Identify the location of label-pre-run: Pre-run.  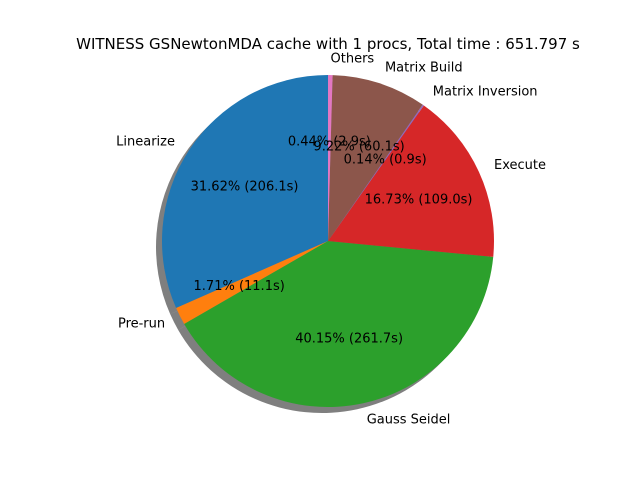
(141, 324).